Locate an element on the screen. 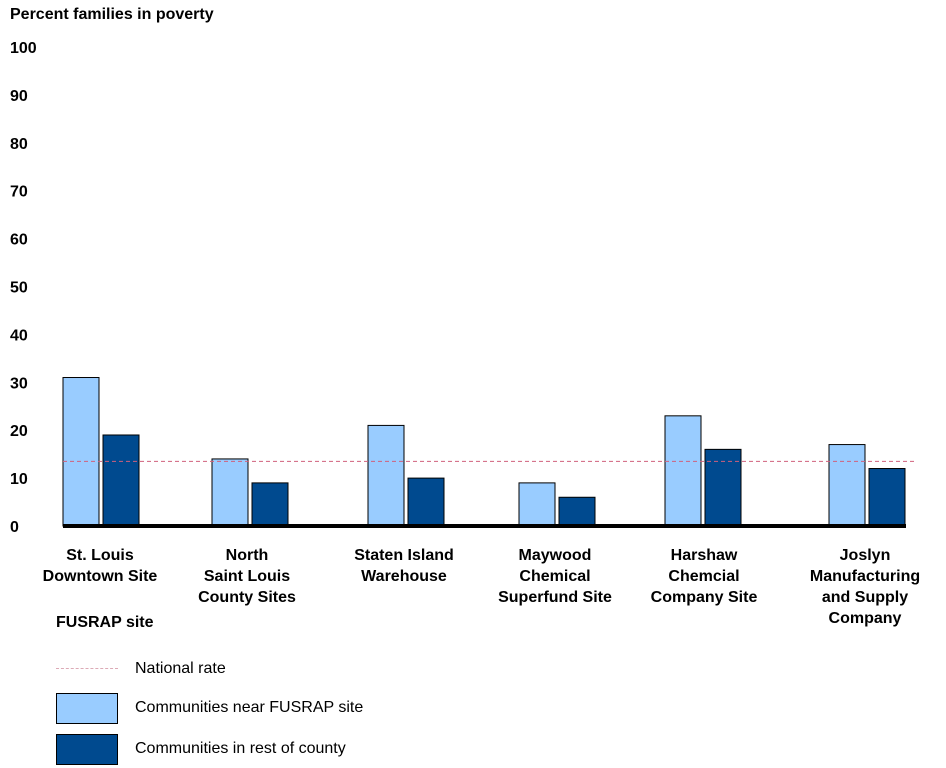 The width and height of the screenshot is (946, 768). legend-item-rest-of-county: Communities in rest of county is located at coordinates (306, 751).